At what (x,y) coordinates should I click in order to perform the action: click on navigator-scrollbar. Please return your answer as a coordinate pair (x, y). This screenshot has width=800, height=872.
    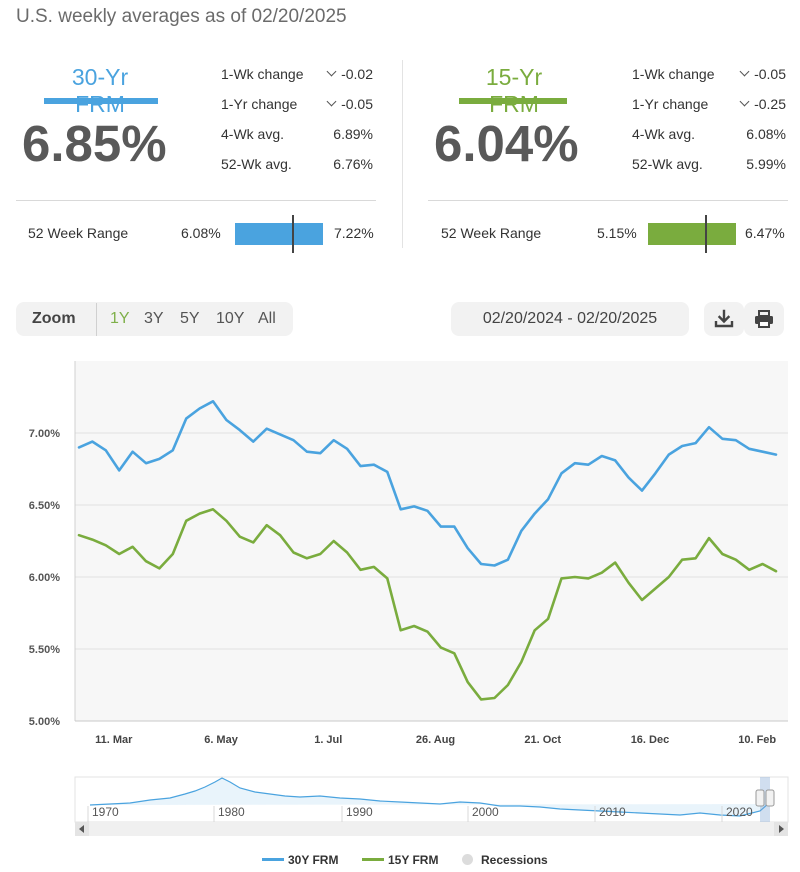
    Looking at the image, I should click on (431, 829).